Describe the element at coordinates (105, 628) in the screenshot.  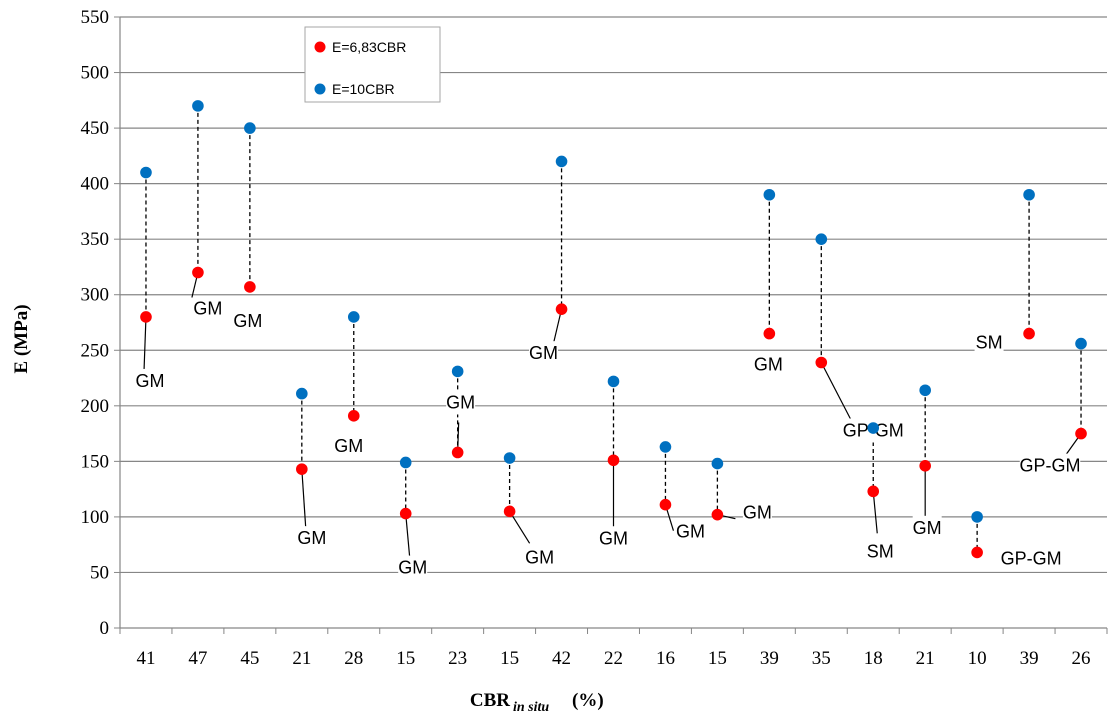
I see `y-tick-label: 0` at that location.